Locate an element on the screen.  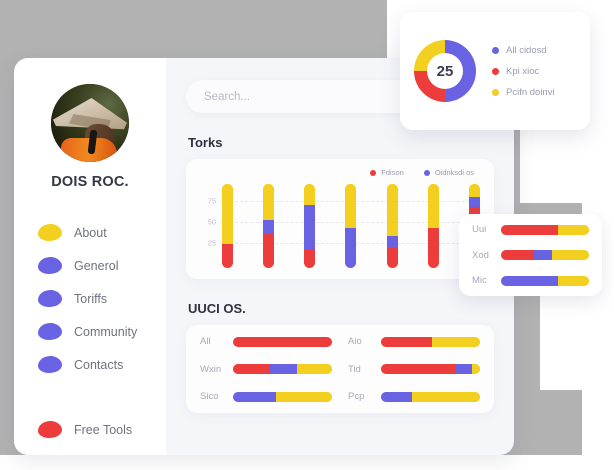
legend-item-kpi-xioc: Kpi xioc is located at coordinates (523, 71).